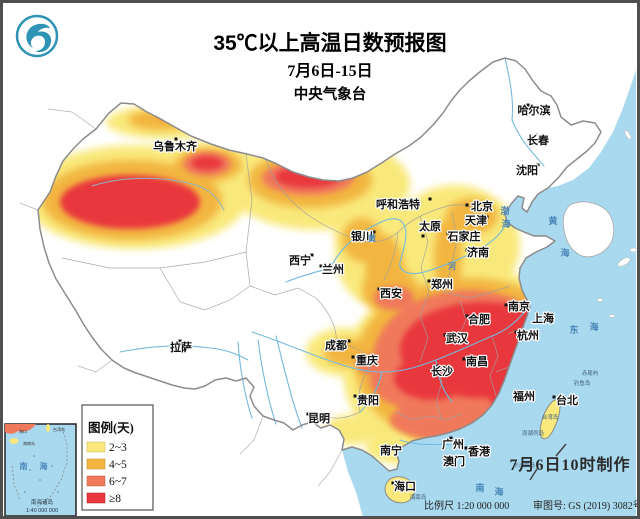 Image resolution: width=640 pixels, height=519 pixels. I want to click on city-label: 南京, so click(519, 306).